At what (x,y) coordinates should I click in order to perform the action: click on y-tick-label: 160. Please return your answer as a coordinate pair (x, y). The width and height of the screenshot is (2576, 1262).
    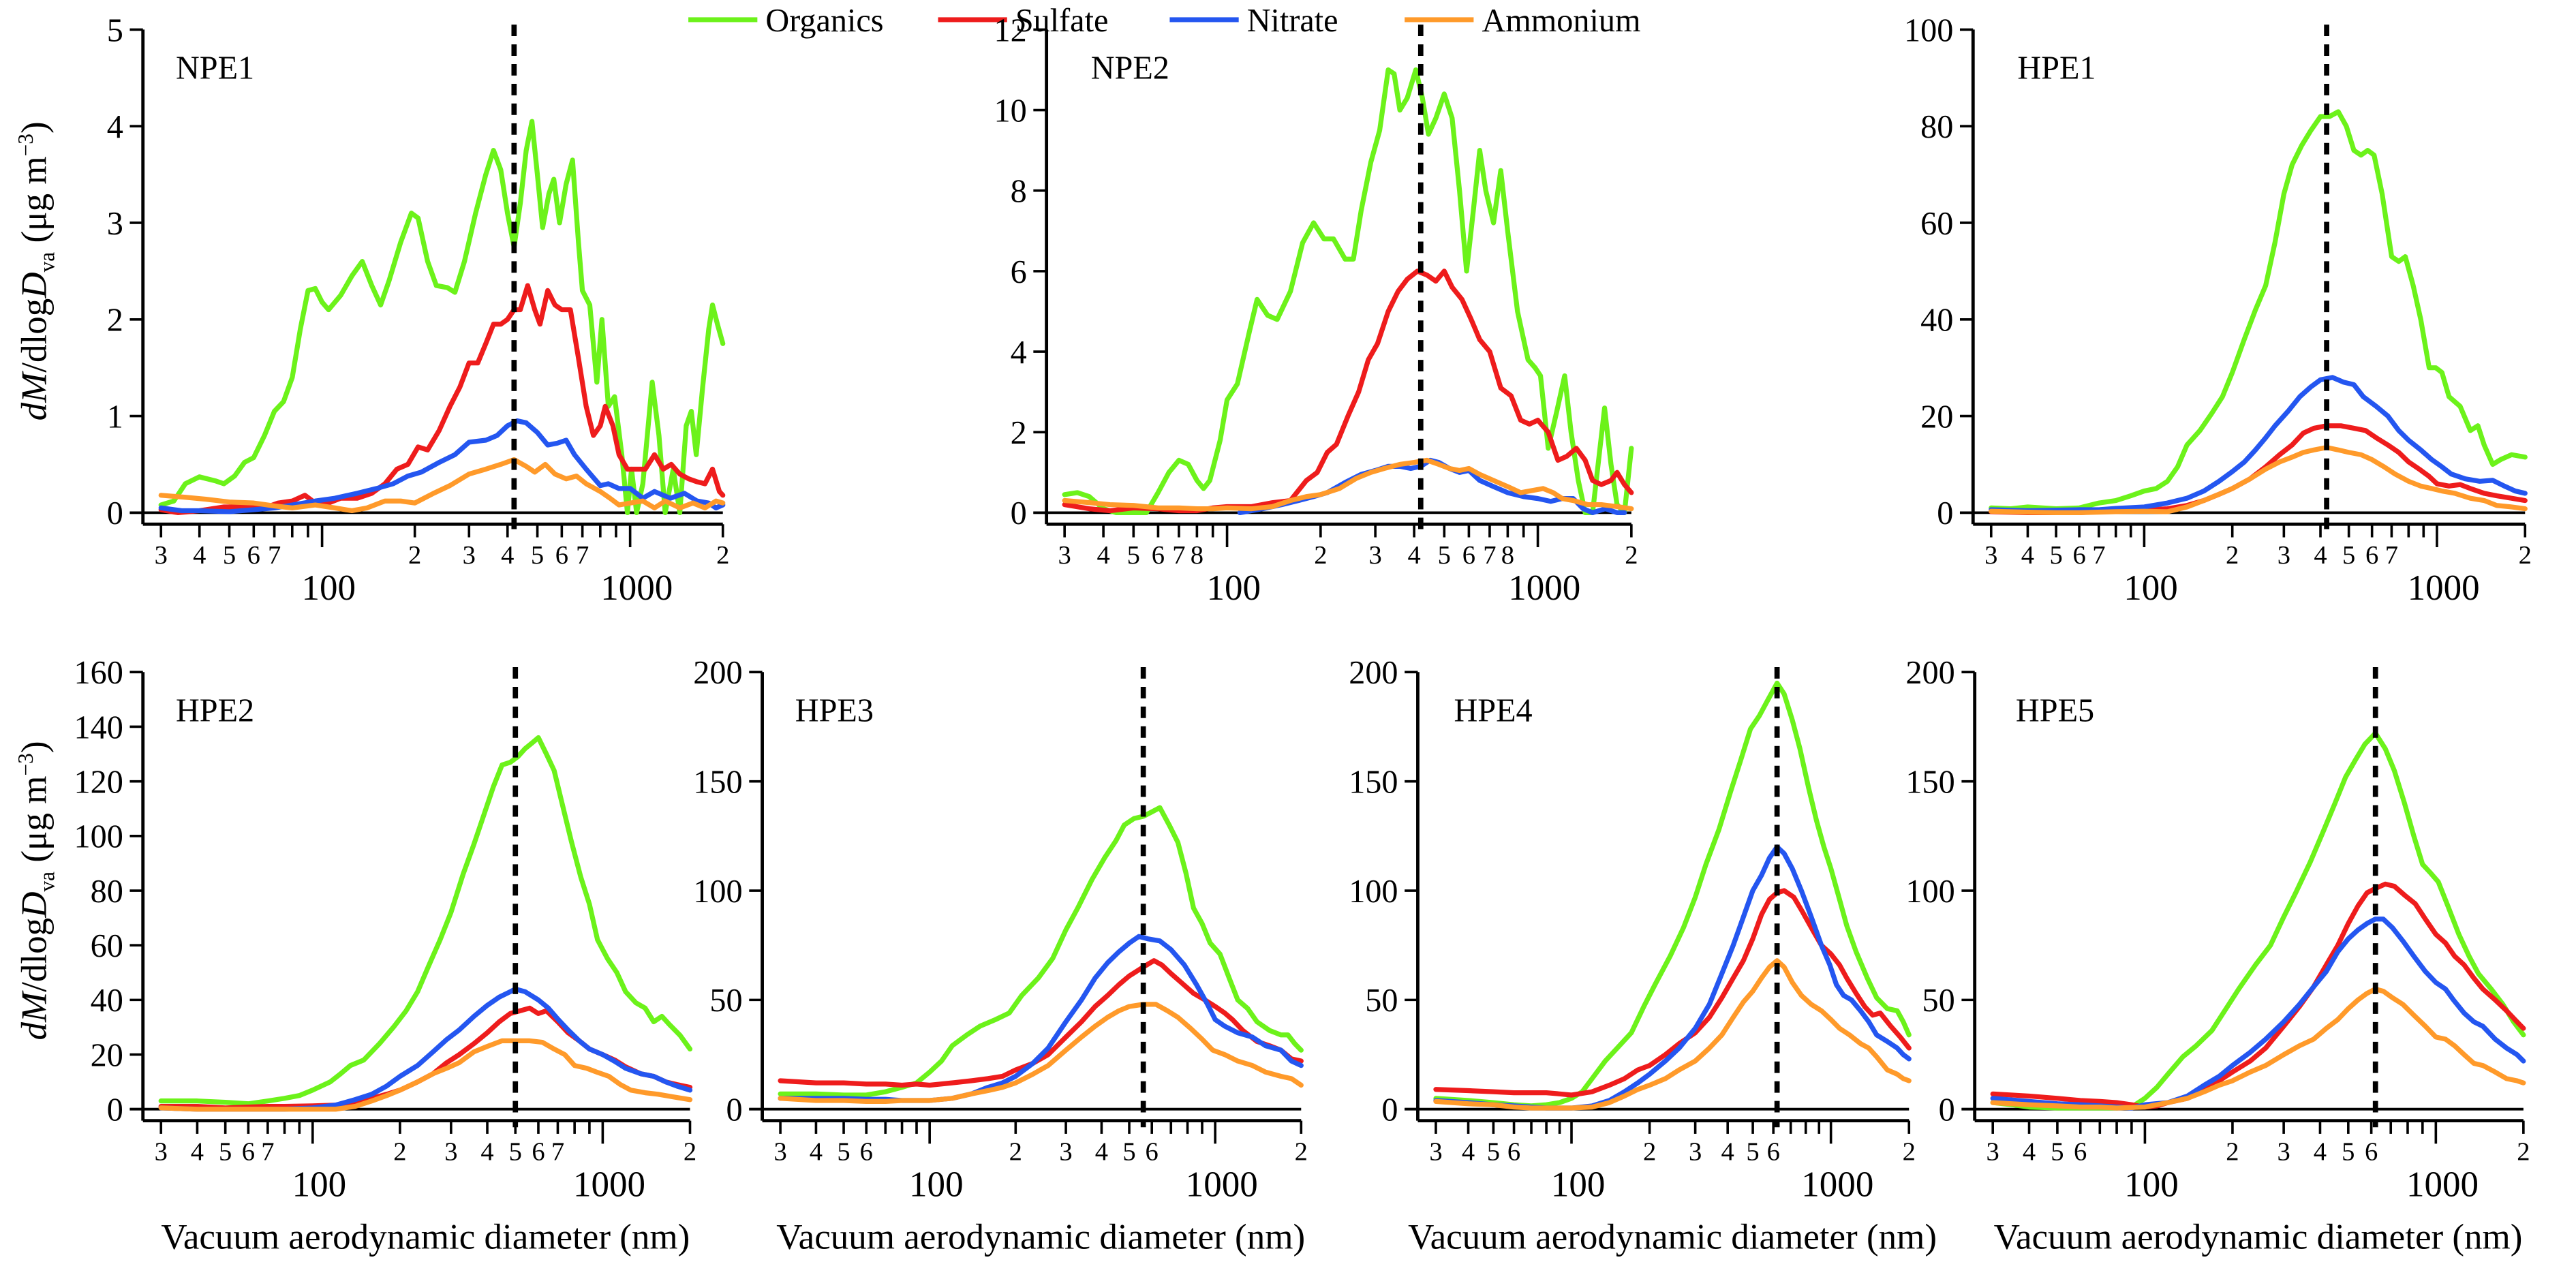
    Looking at the image, I should click on (98, 673).